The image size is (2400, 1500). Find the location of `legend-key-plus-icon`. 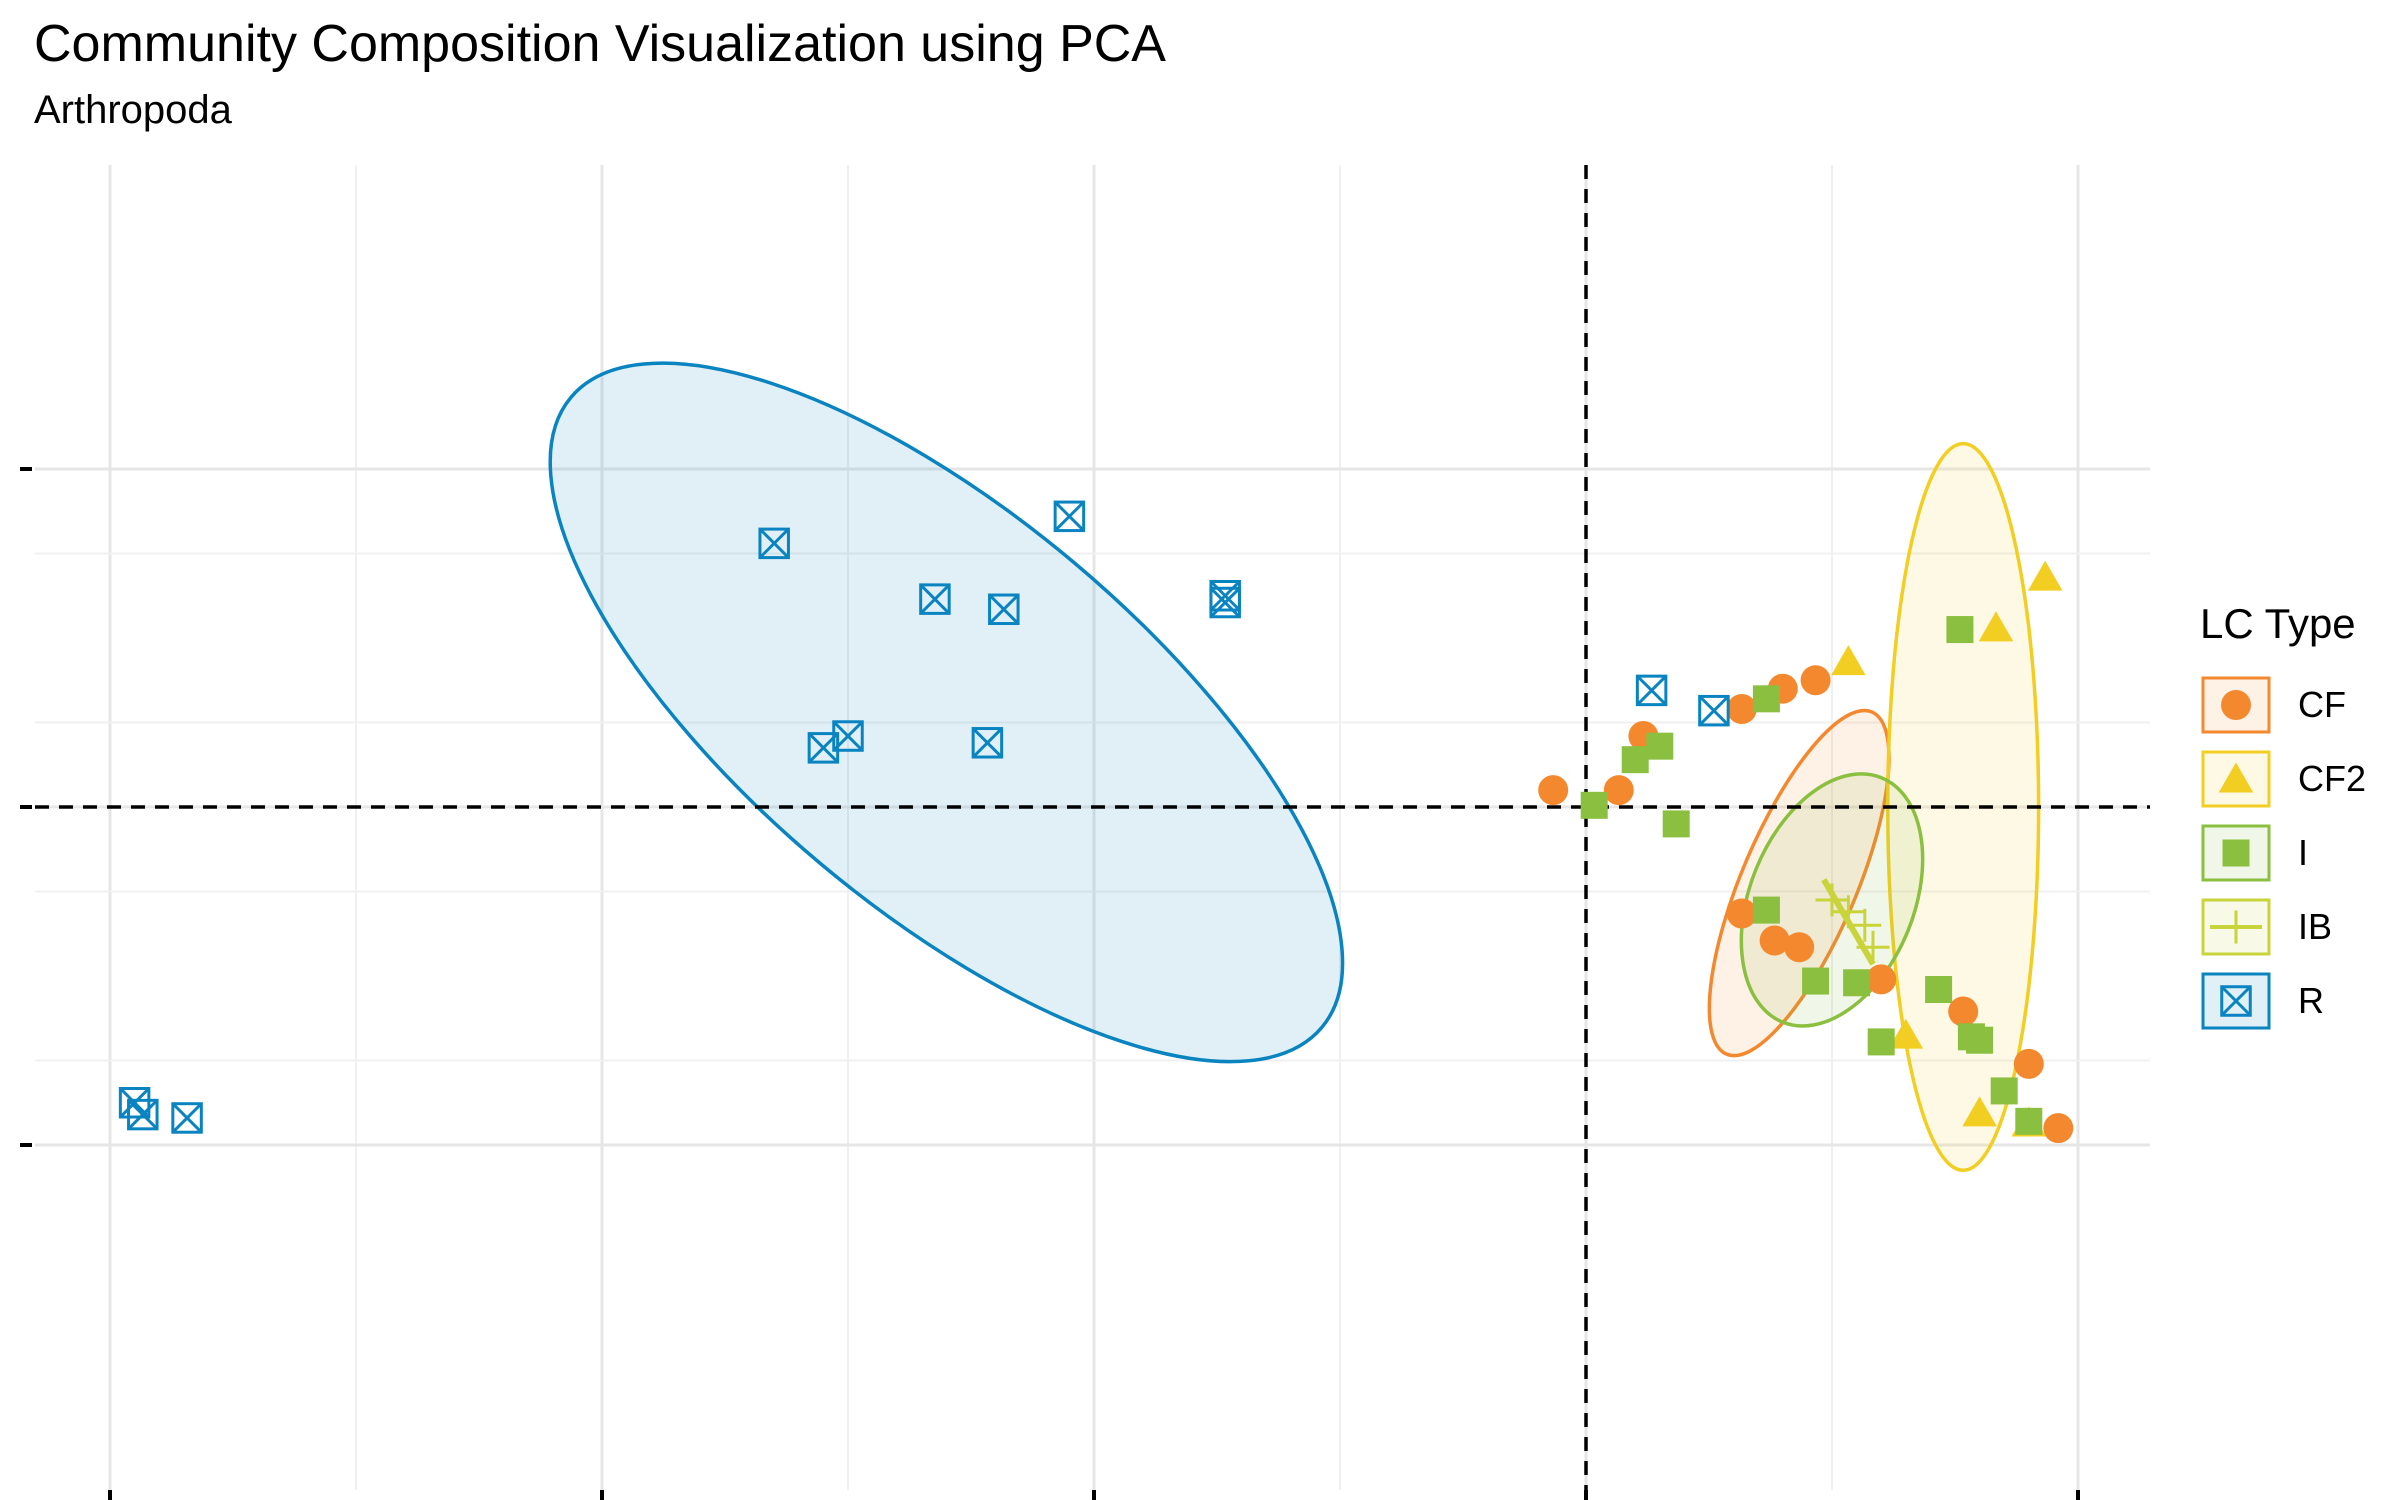

legend-key-plus-icon is located at coordinates (2236, 927).